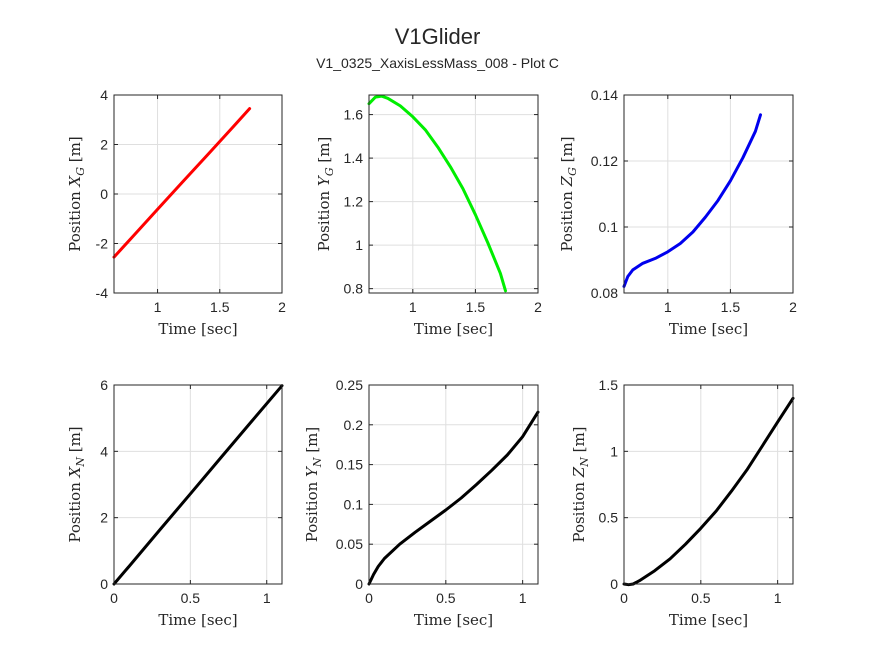 Image resolution: width=875 pixels, height=656 pixels. Describe the element at coordinates (349, 385) in the screenshot. I see `y-tick-label: 0.25` at that location.